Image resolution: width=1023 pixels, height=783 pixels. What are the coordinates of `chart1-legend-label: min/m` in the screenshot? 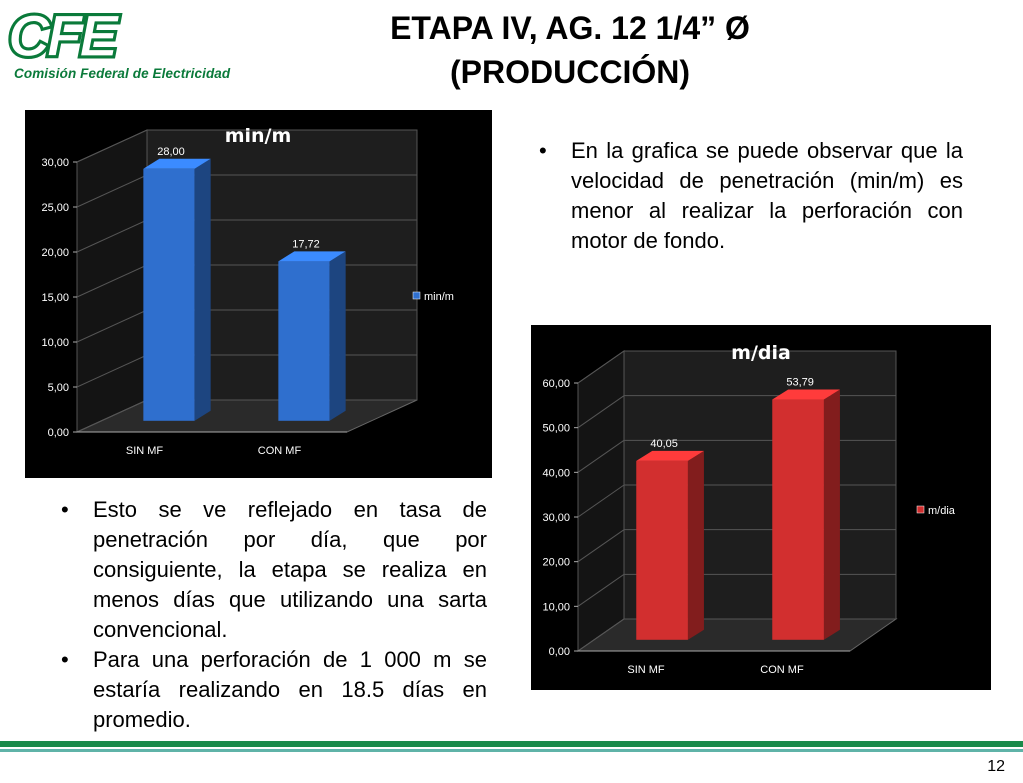 It's located at (439, 297).